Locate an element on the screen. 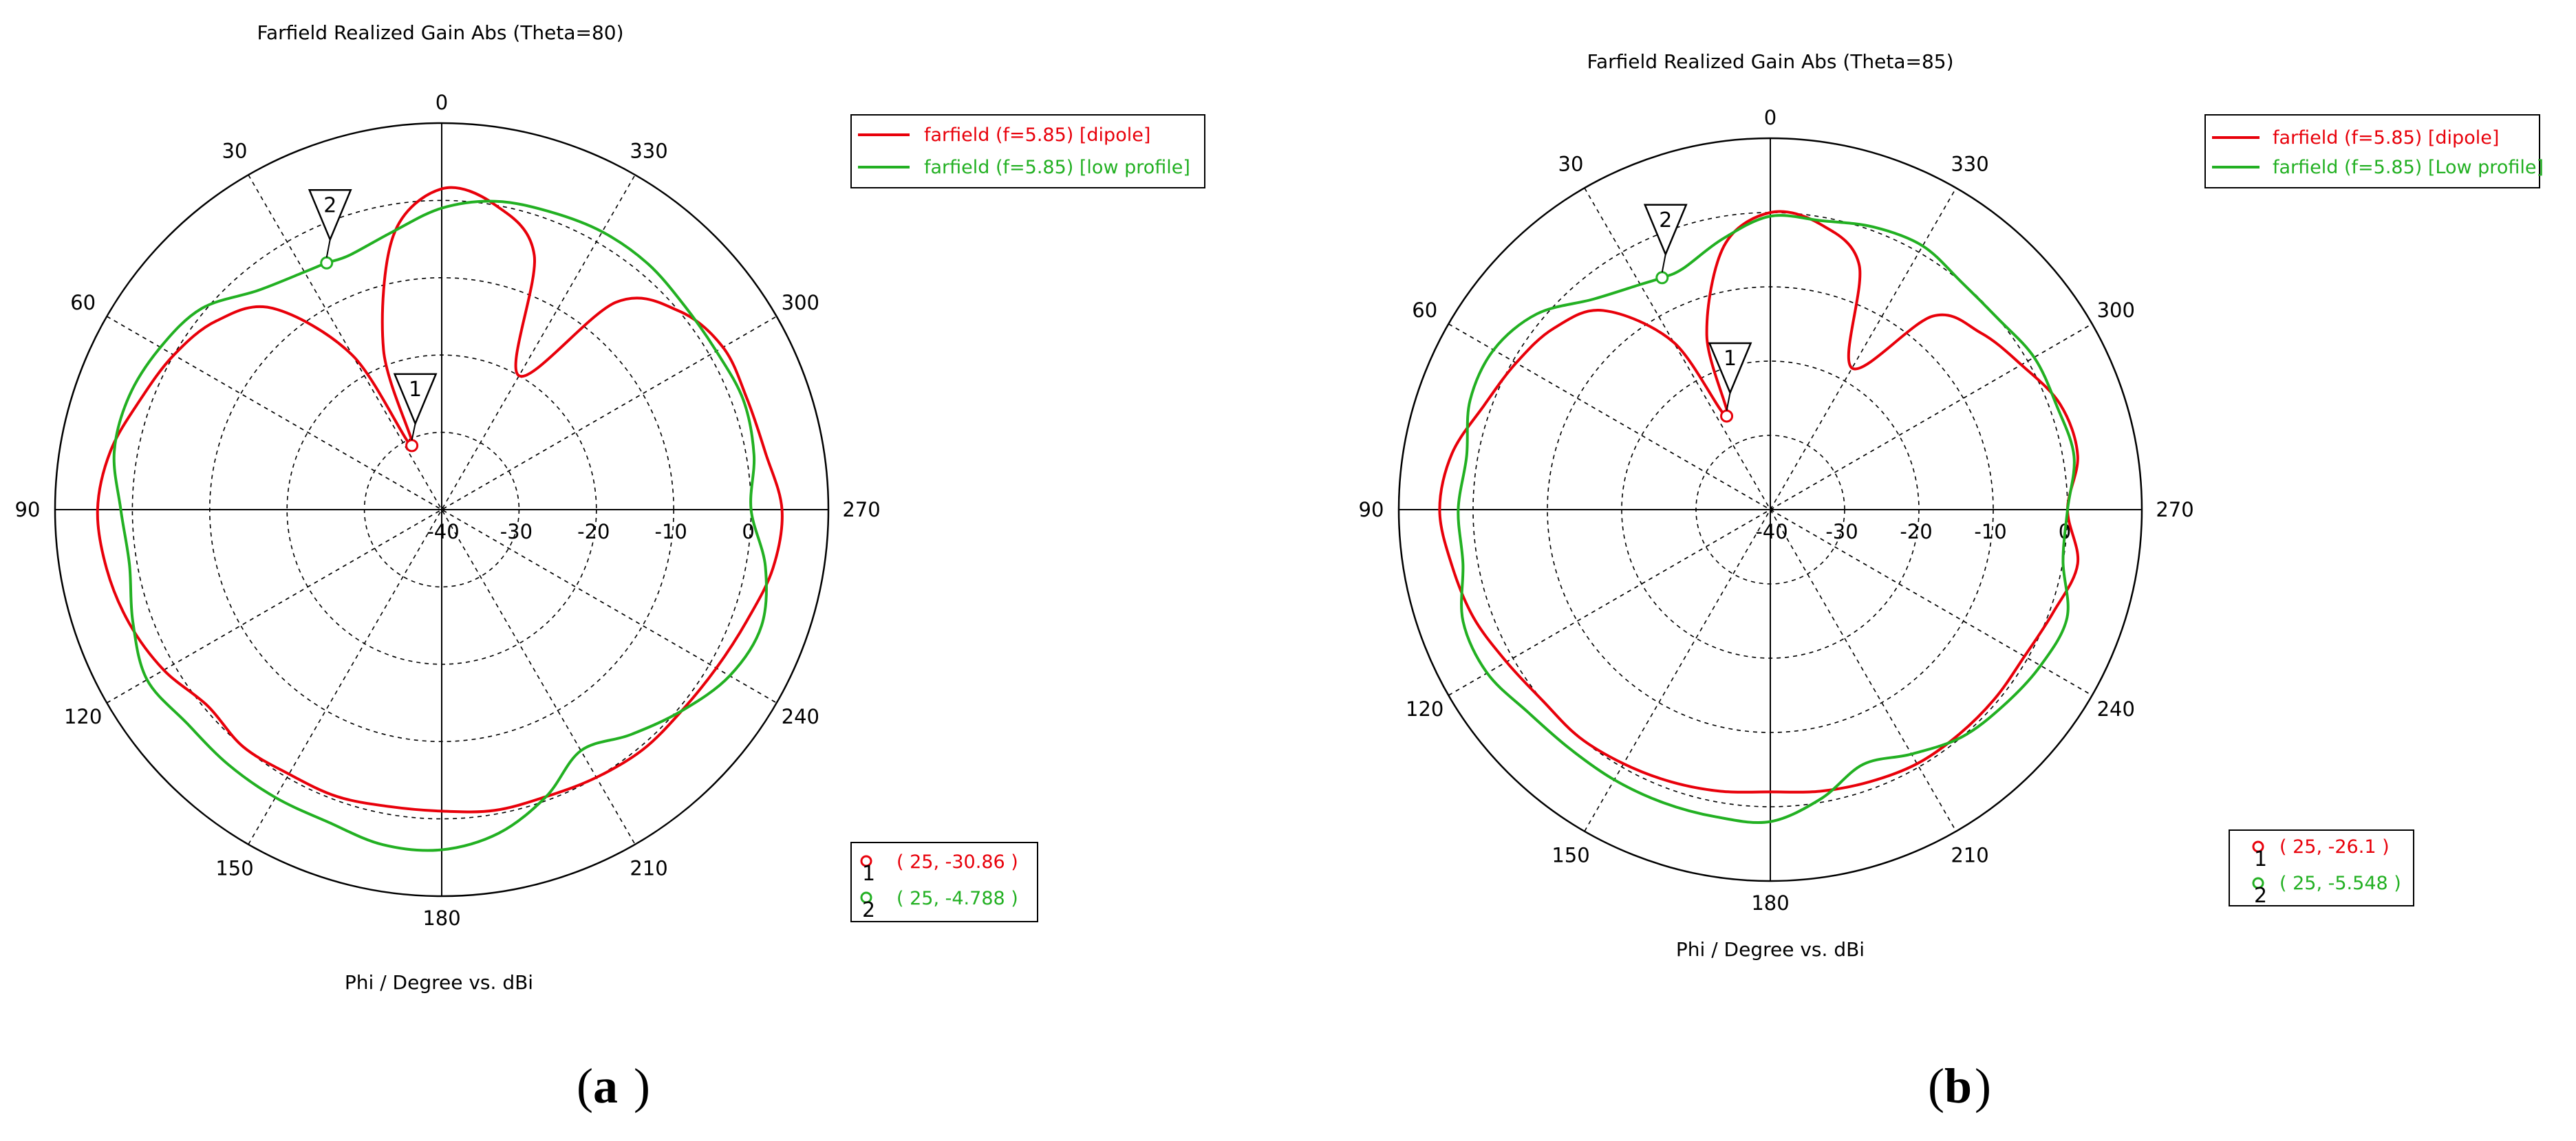 The image size is (2576, 1141). marker-readout: 1 ( 25, -30.86 ) 2 ( 25, -4.788 ) is located at coordinates (944, 882).